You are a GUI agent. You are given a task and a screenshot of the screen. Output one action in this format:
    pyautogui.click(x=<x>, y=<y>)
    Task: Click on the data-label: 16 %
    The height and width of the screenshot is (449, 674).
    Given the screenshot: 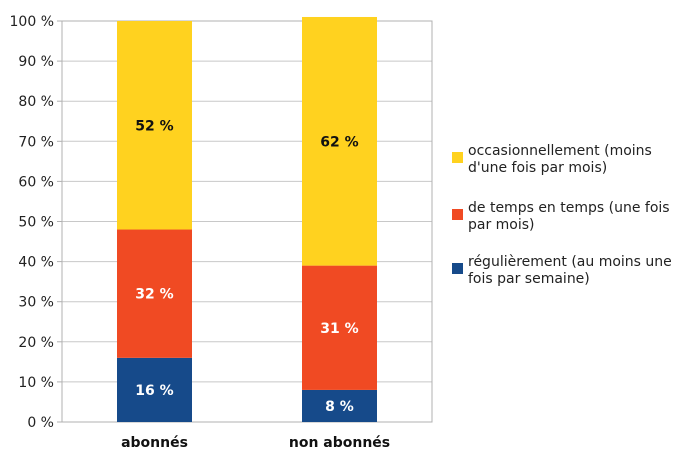 What is the action you would take?
    pyautogui.click(x=154, y=391)
    